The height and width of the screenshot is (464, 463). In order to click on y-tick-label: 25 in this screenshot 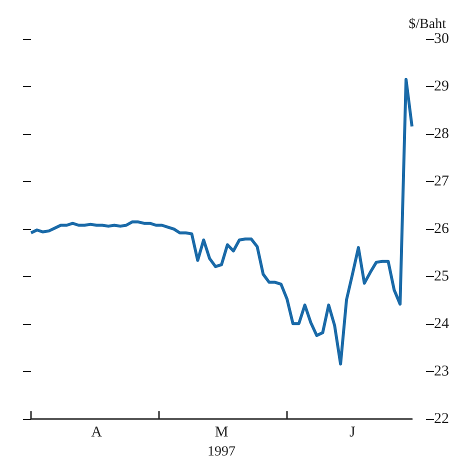, I will do `click(441, 276)`.